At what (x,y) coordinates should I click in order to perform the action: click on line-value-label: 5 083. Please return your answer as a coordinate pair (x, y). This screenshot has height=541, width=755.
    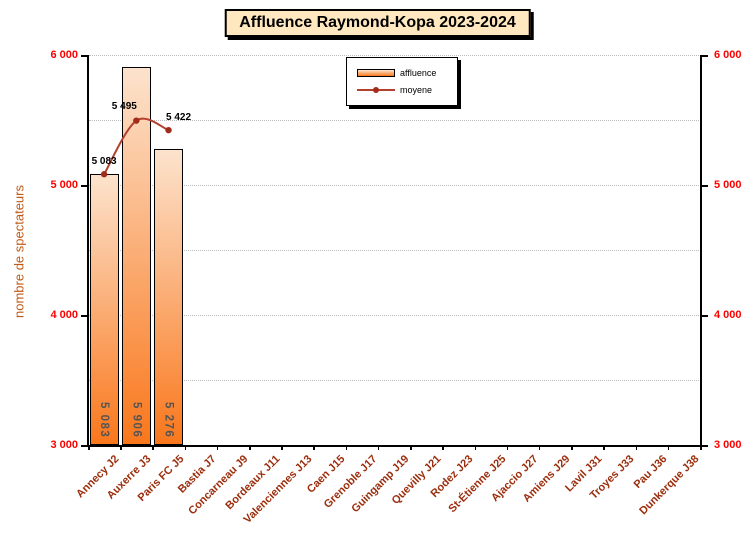
    Looking at the image, I should click on (104, 162).